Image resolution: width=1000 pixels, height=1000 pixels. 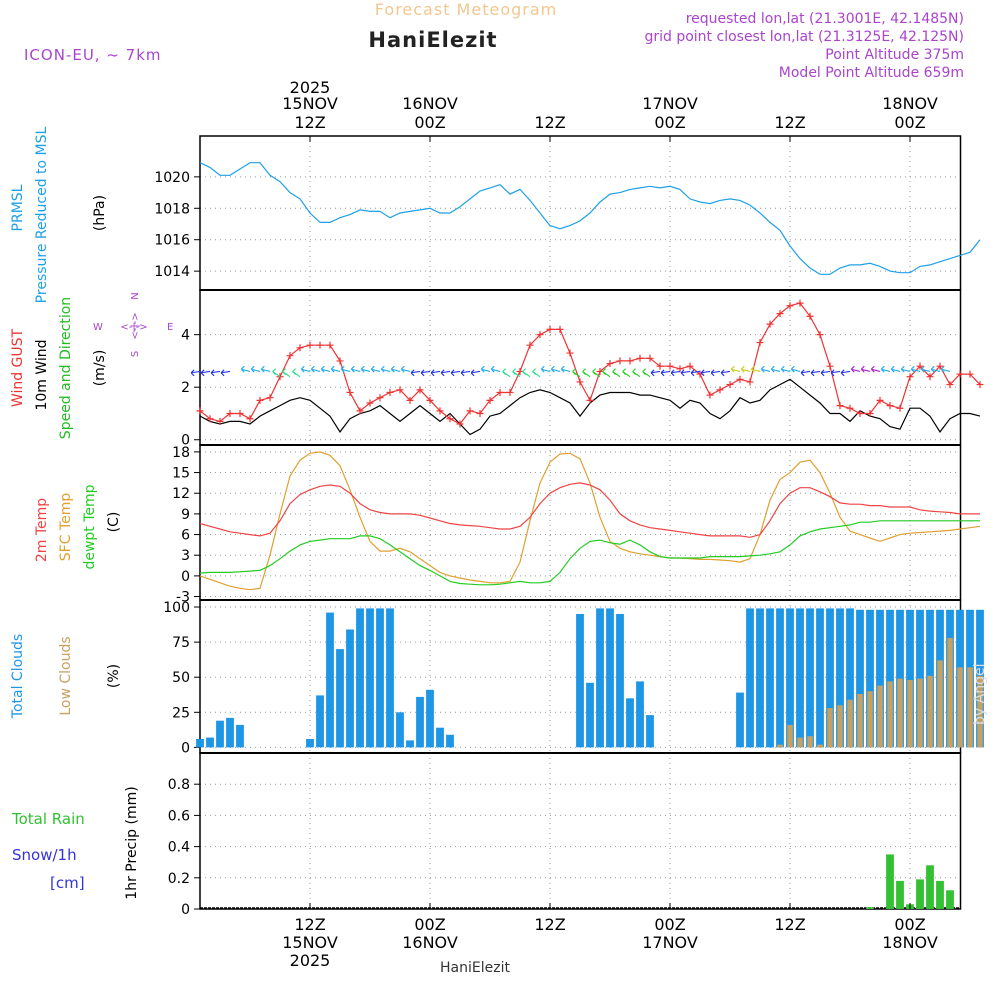 What do you see at coordinates (181, 494) in the screenshot?
I see `ytick-label: 12` at bounding box center [181, 494].